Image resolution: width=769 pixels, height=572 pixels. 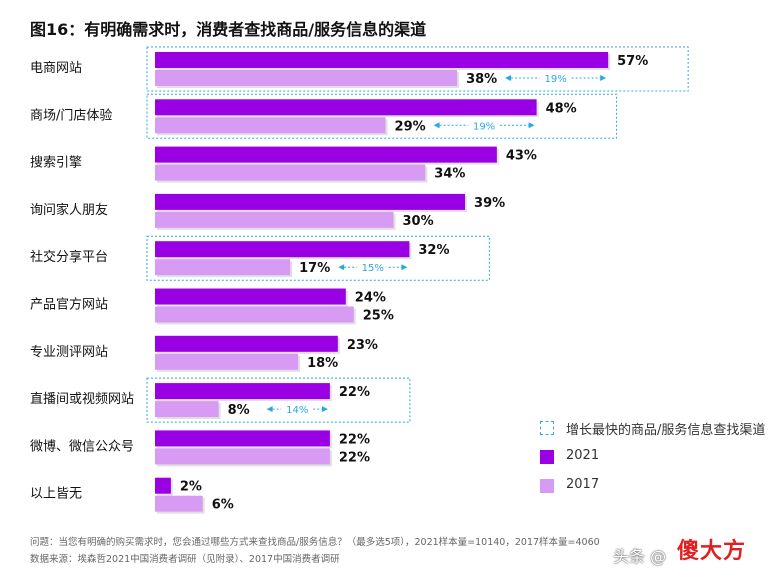 What do you see at coordinates (481, 79) in the screenshot?
I see `value-label-2017: 38%` at bounding box center [481, 79].